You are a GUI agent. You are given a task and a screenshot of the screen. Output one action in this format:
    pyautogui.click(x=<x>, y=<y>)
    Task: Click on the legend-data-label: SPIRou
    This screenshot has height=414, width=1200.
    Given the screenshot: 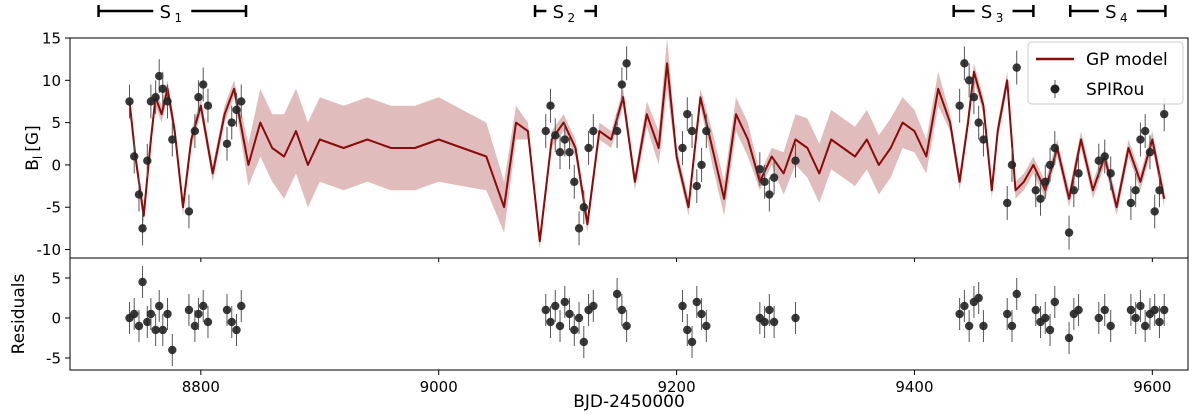 What is the action you would take?
    pyautogui.click(x=1115, y=90)
    